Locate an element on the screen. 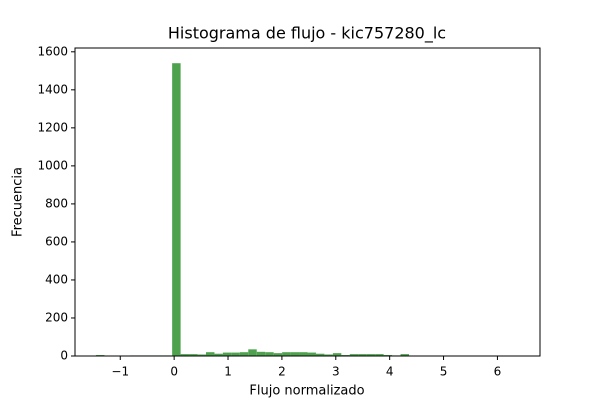 The width and height of the screenshot is (600, 400). y-tick-label: 1200 is located at coordinates (52, 127).